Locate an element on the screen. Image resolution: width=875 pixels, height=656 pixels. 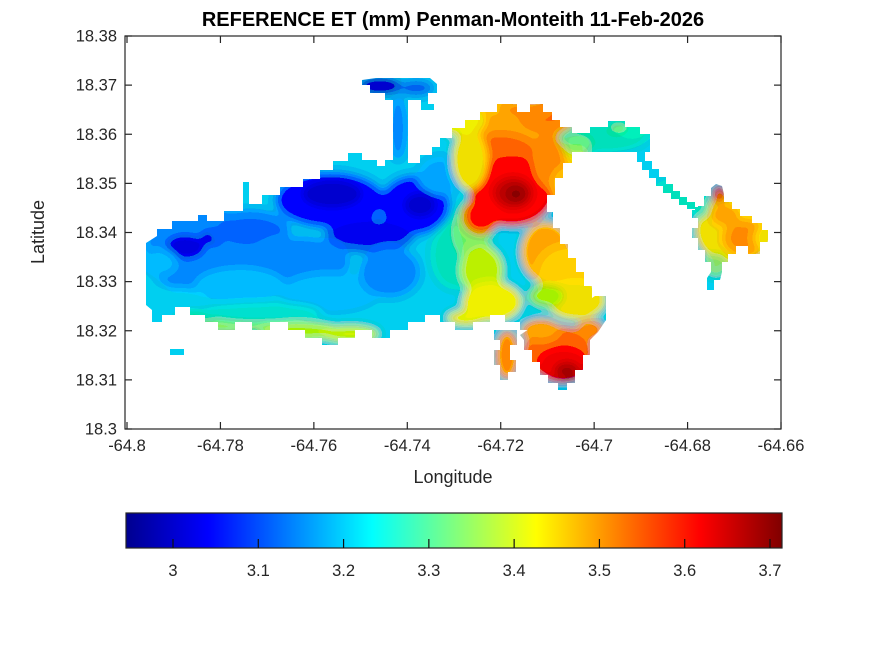
x-tick-label: -64.78 is located at coordinates (220, 446).